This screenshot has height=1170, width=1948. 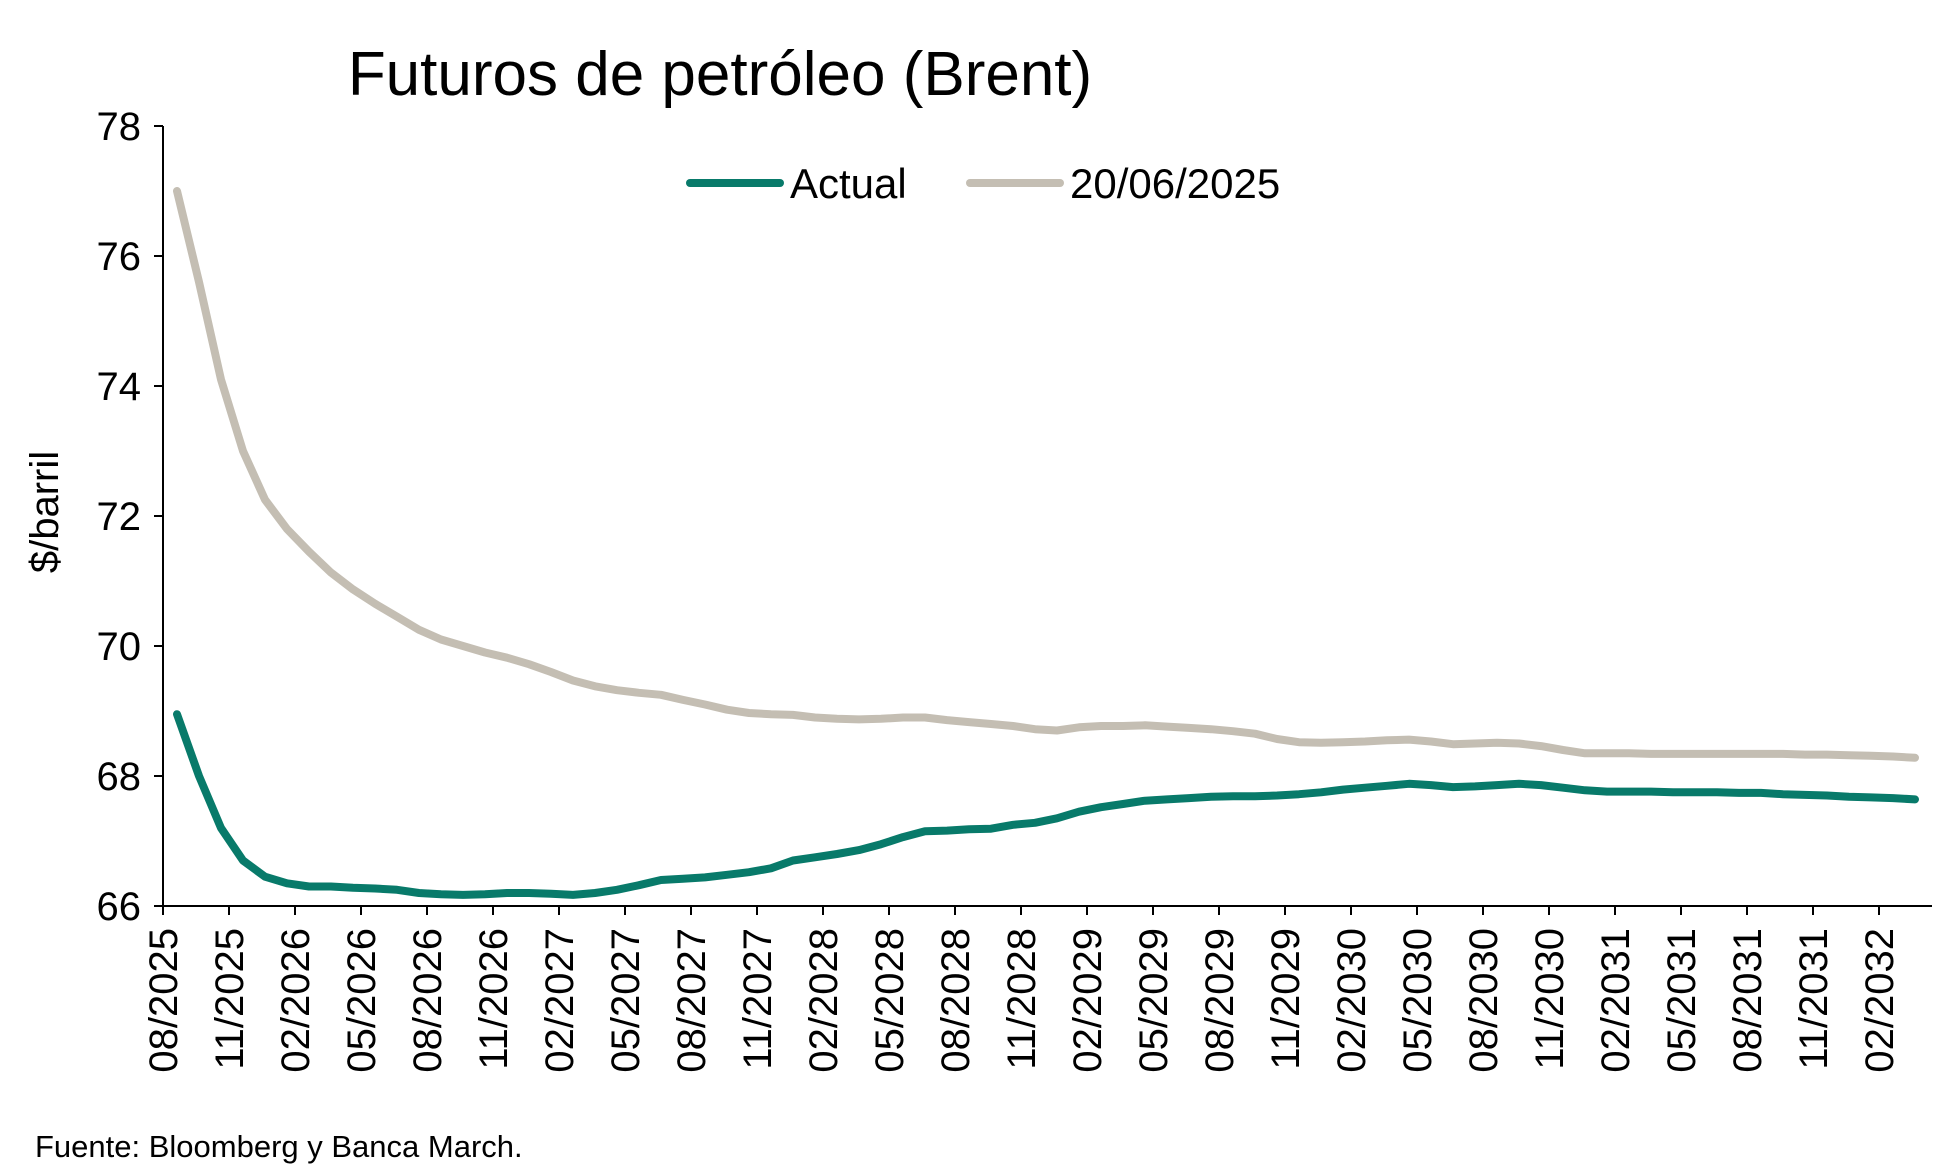 I want to click on x-tick-label: 08/2031, so click(x=1748, y=1000).